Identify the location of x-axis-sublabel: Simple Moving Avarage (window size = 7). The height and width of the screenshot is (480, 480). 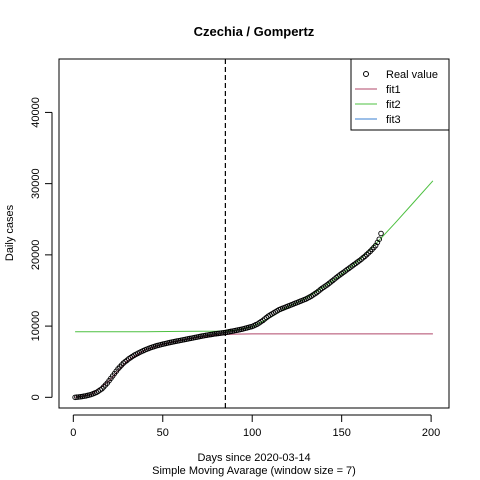
(254, 471).